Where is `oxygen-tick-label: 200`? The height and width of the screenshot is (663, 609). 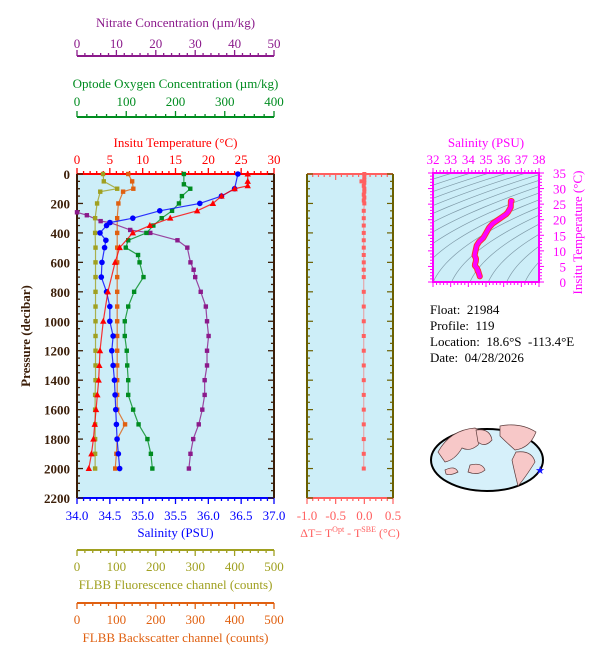
oxygen-tick-label: 200 is located at coordinates (176, 101).